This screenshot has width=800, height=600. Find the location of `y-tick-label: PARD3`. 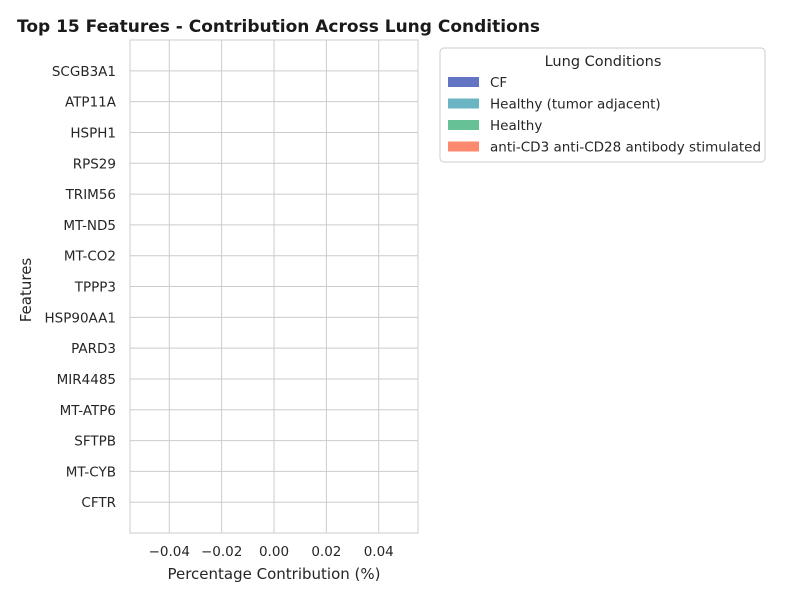

y-tick-label: PARD3 is located at coordinates (93, 349).